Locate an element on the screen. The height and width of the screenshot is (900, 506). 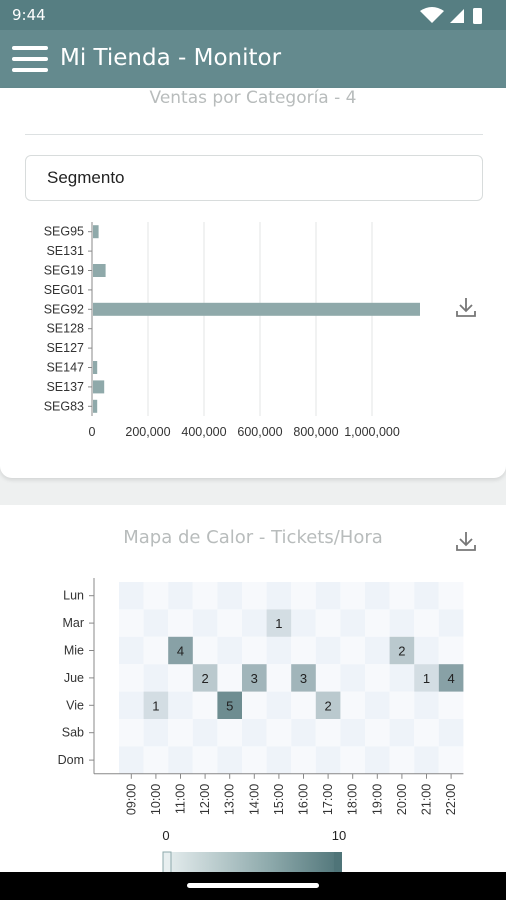
y-tick-label: SEG01 is located at coordinates (64, 290).